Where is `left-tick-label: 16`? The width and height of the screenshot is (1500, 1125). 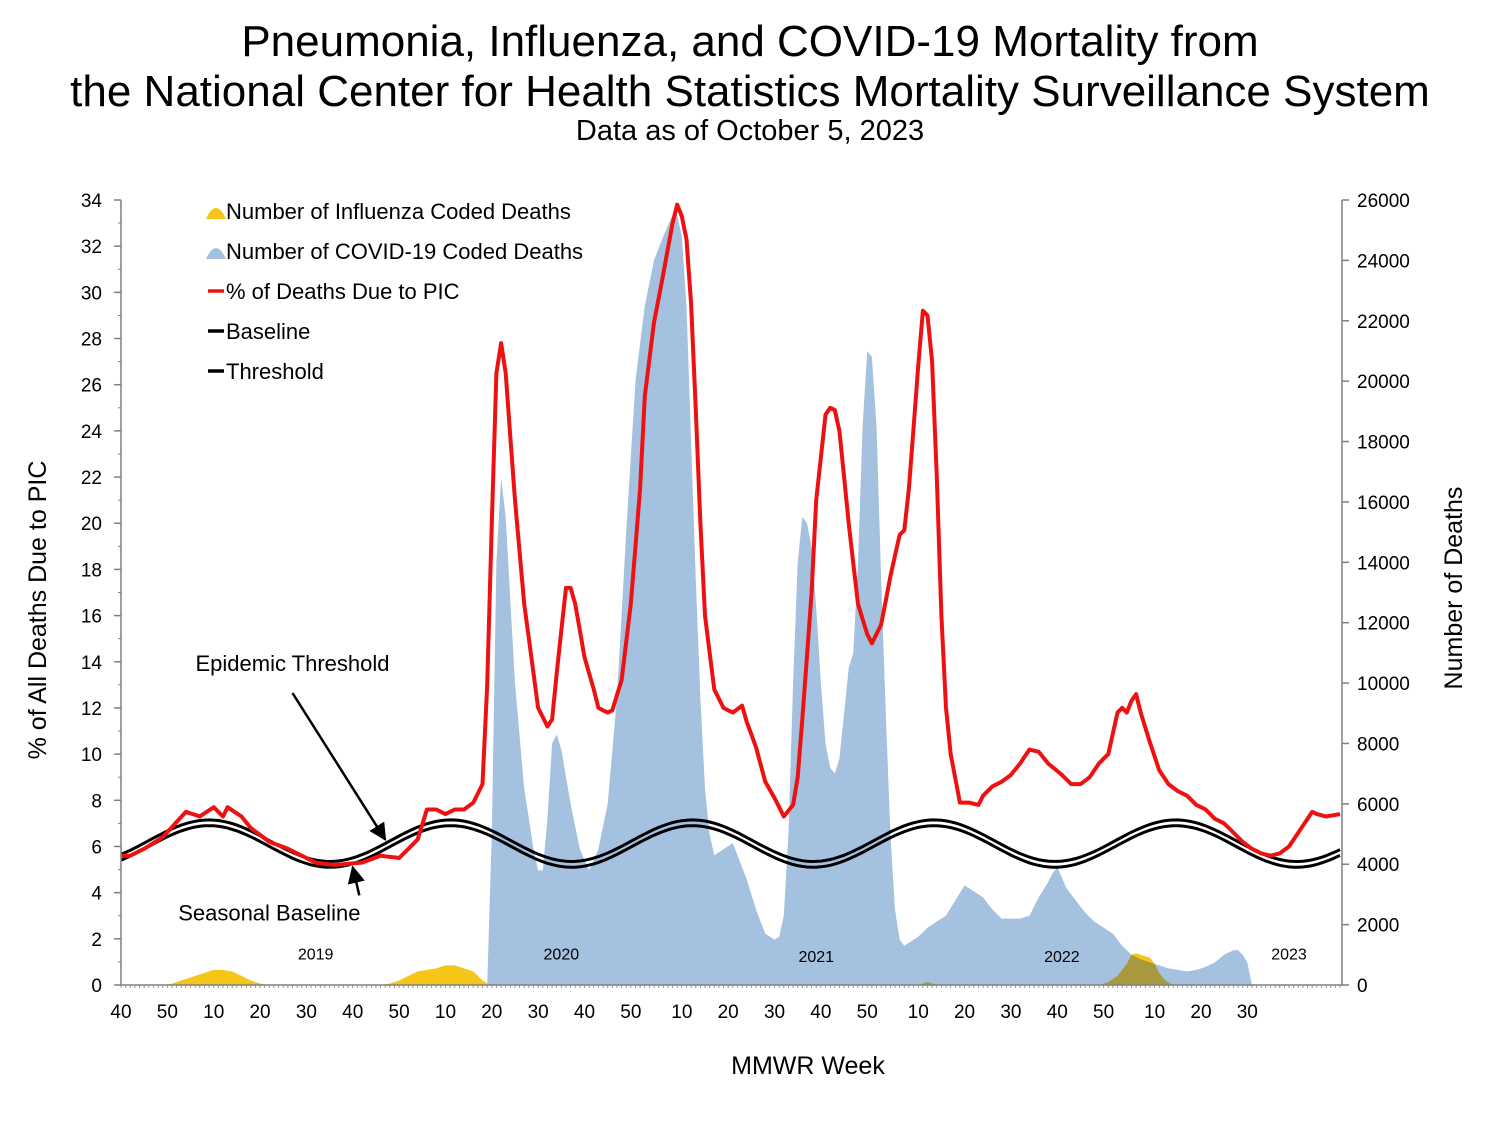
left-tick-label: 16 is located at coordinates (91, 617).